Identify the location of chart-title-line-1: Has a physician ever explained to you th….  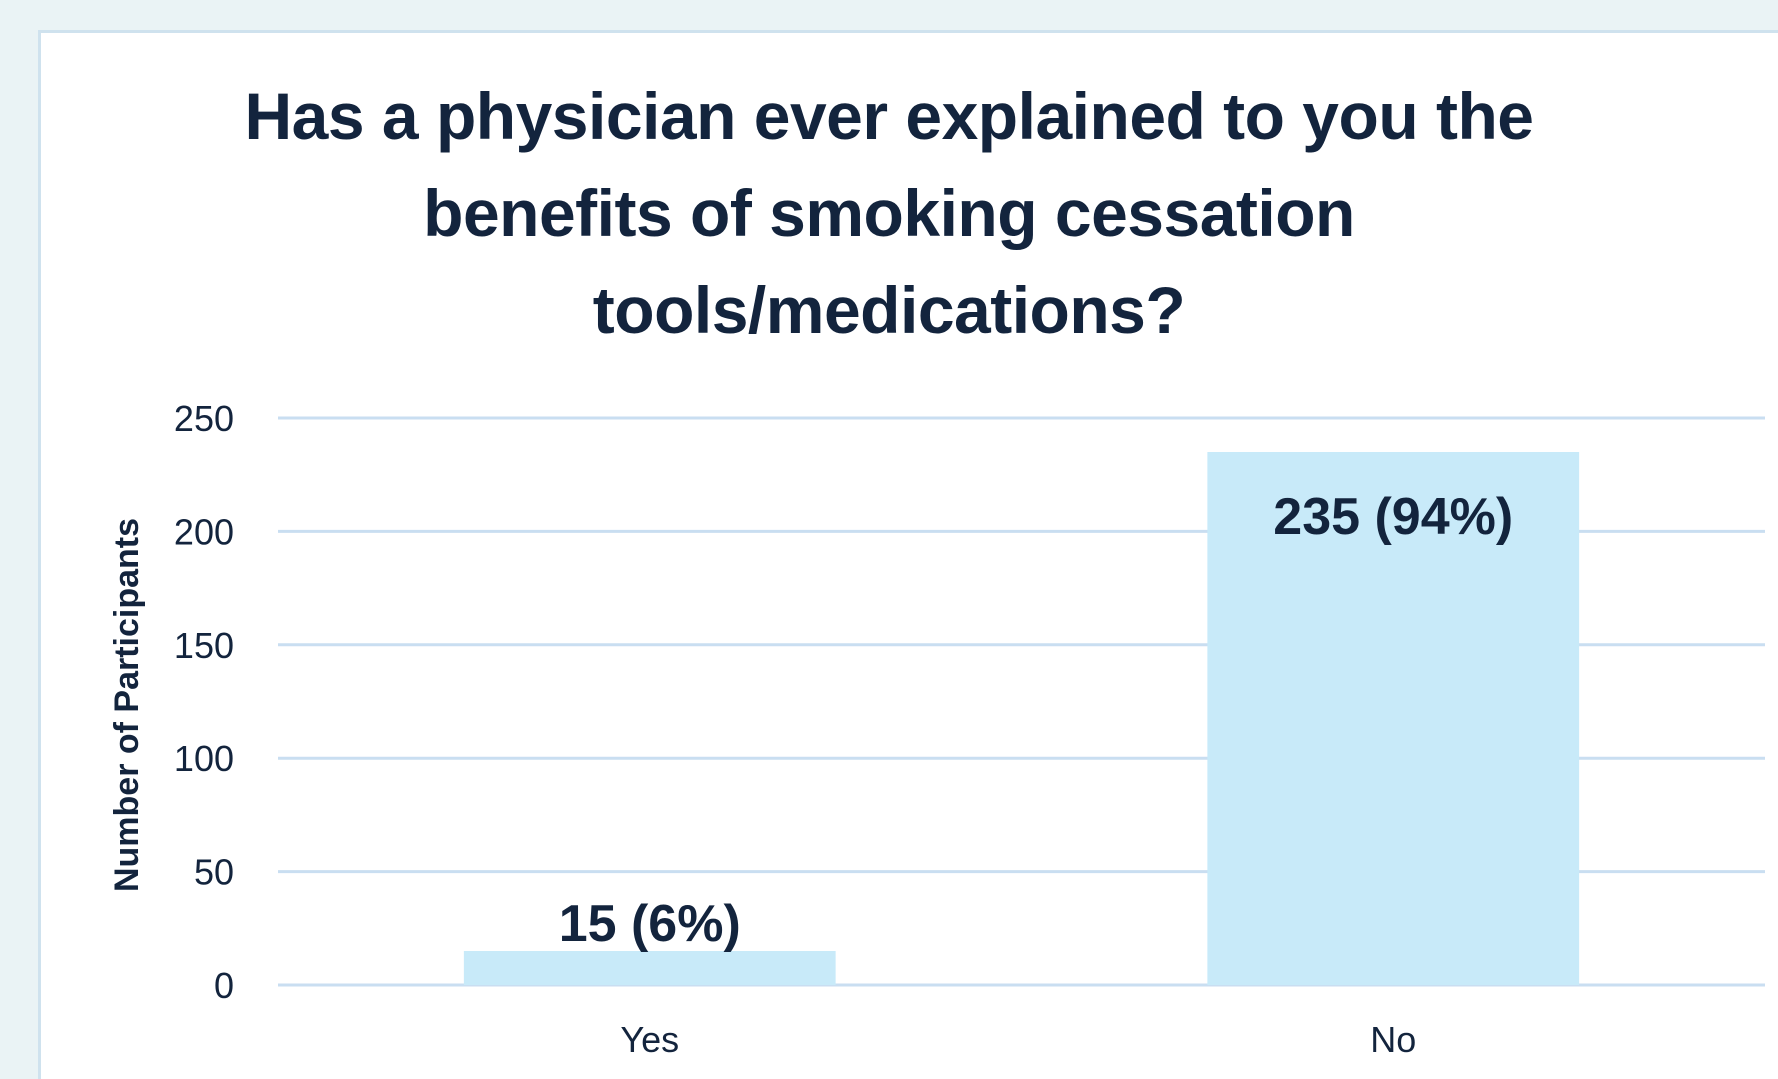
(889, 116).